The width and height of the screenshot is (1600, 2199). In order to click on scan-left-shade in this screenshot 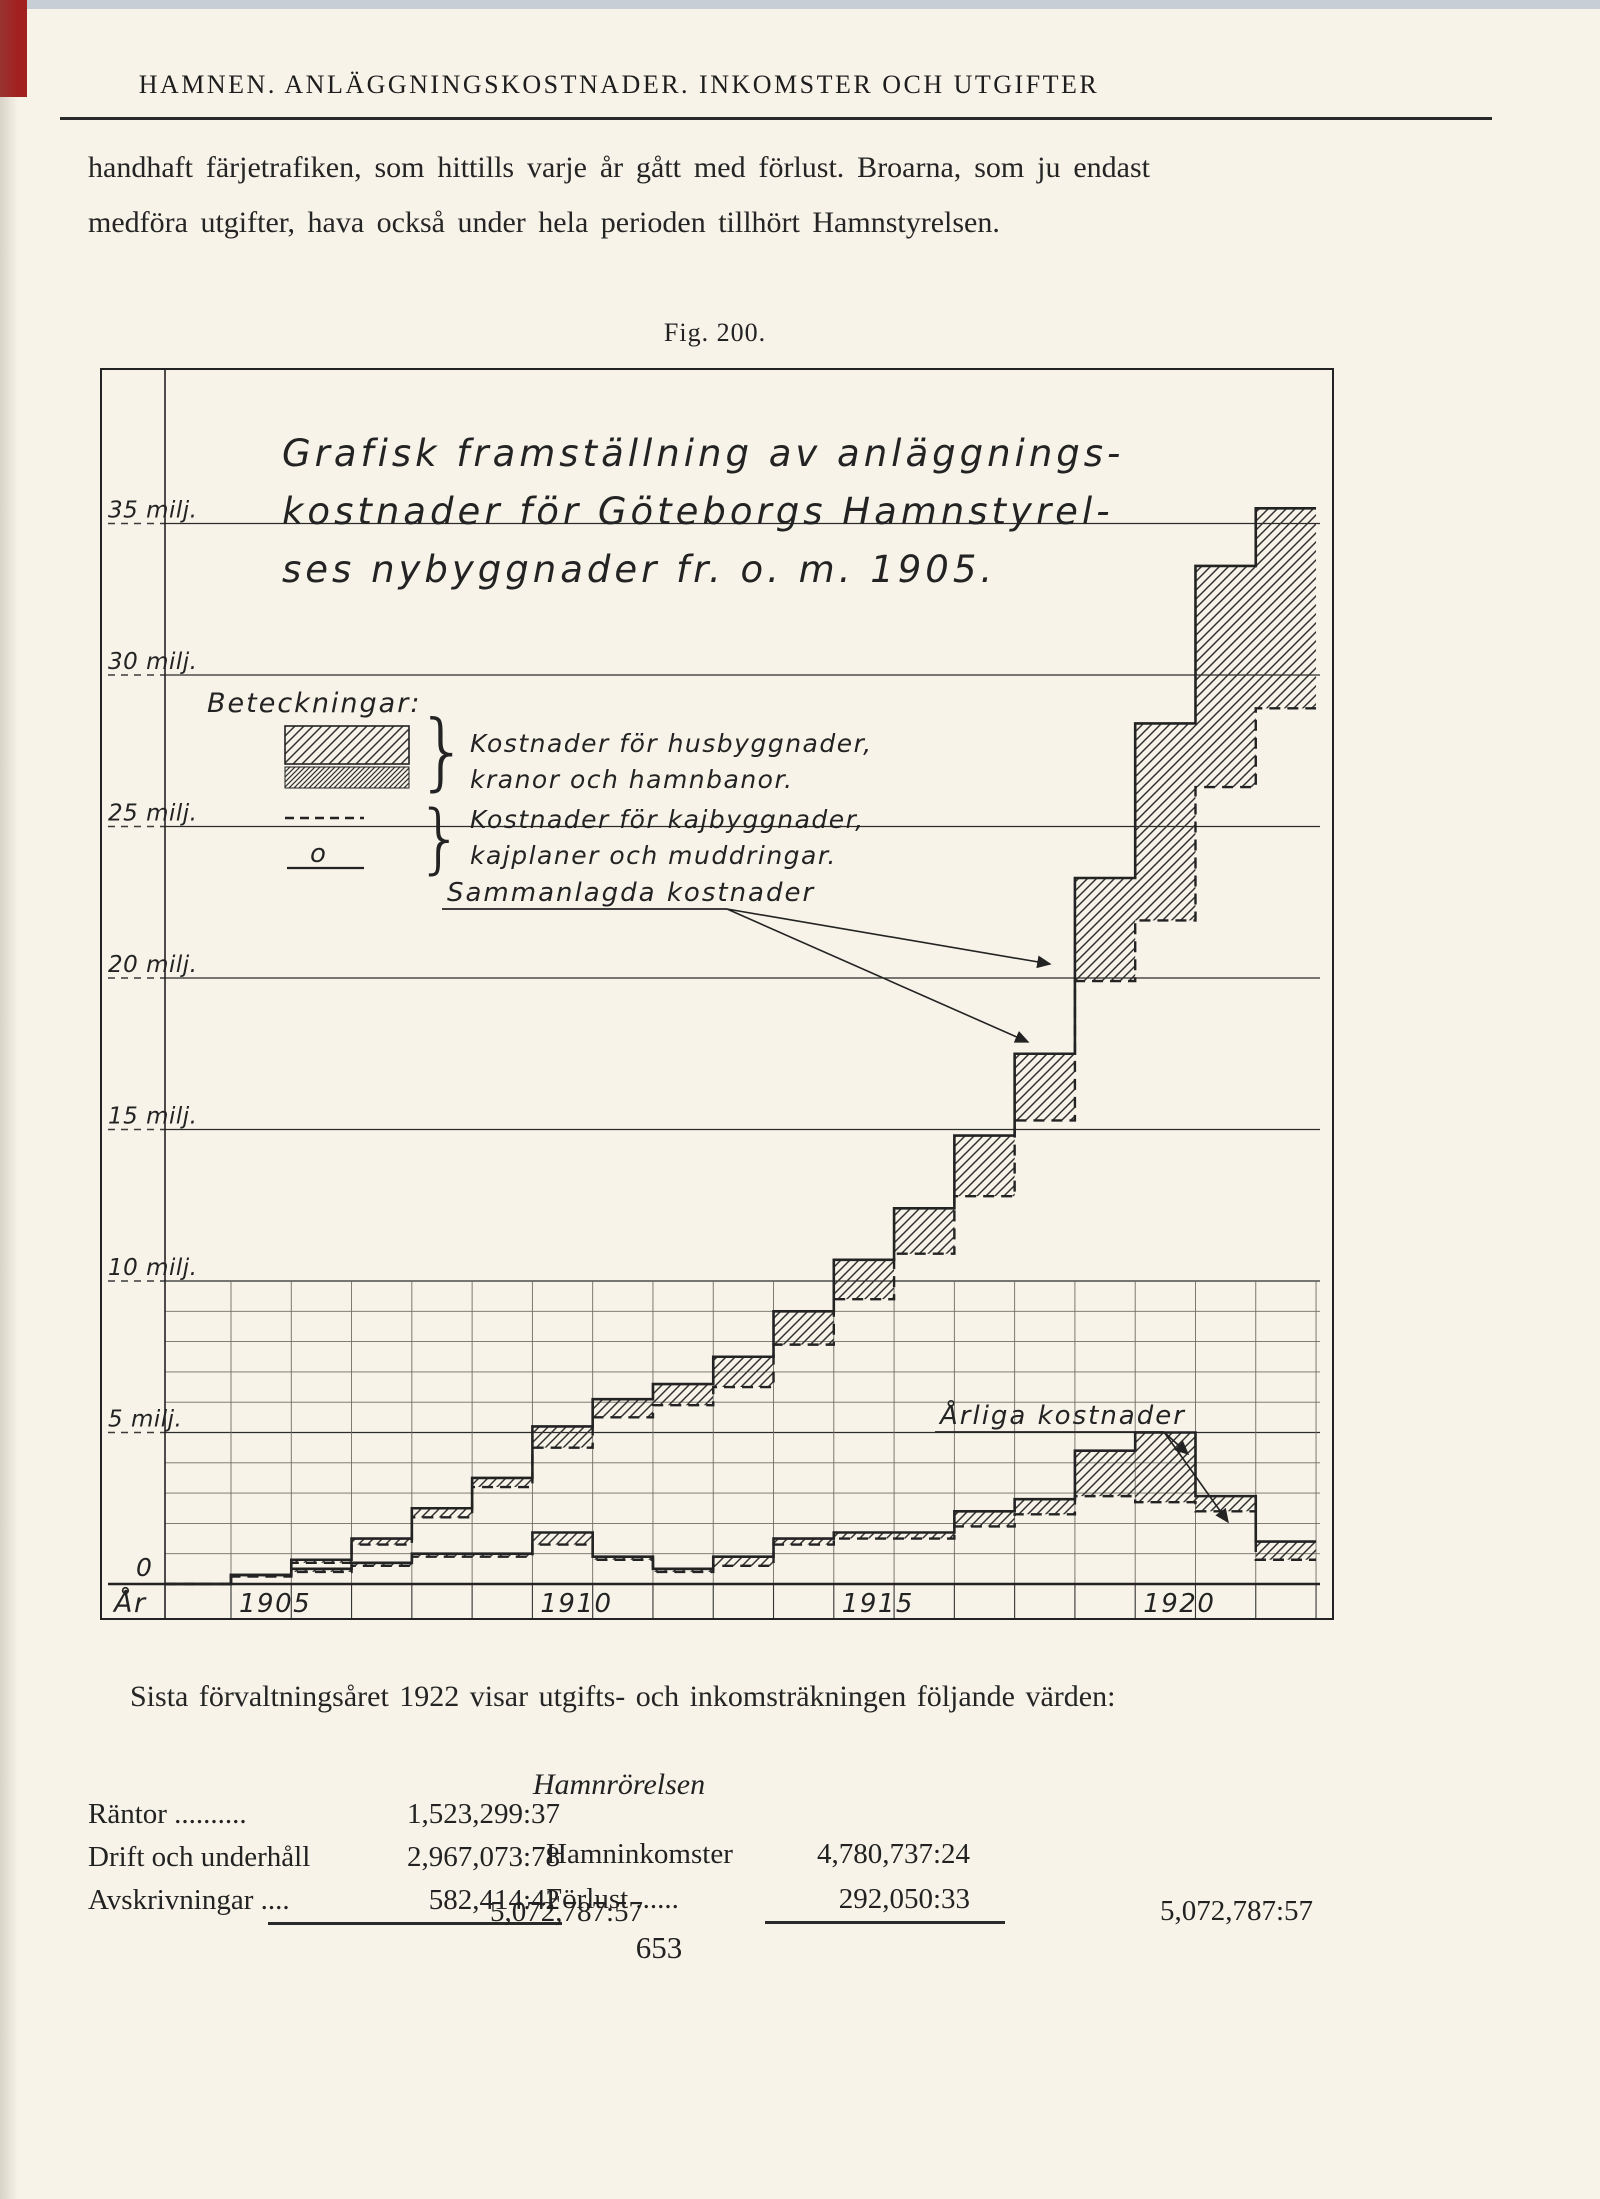, I will do `click(9, 1099)`.